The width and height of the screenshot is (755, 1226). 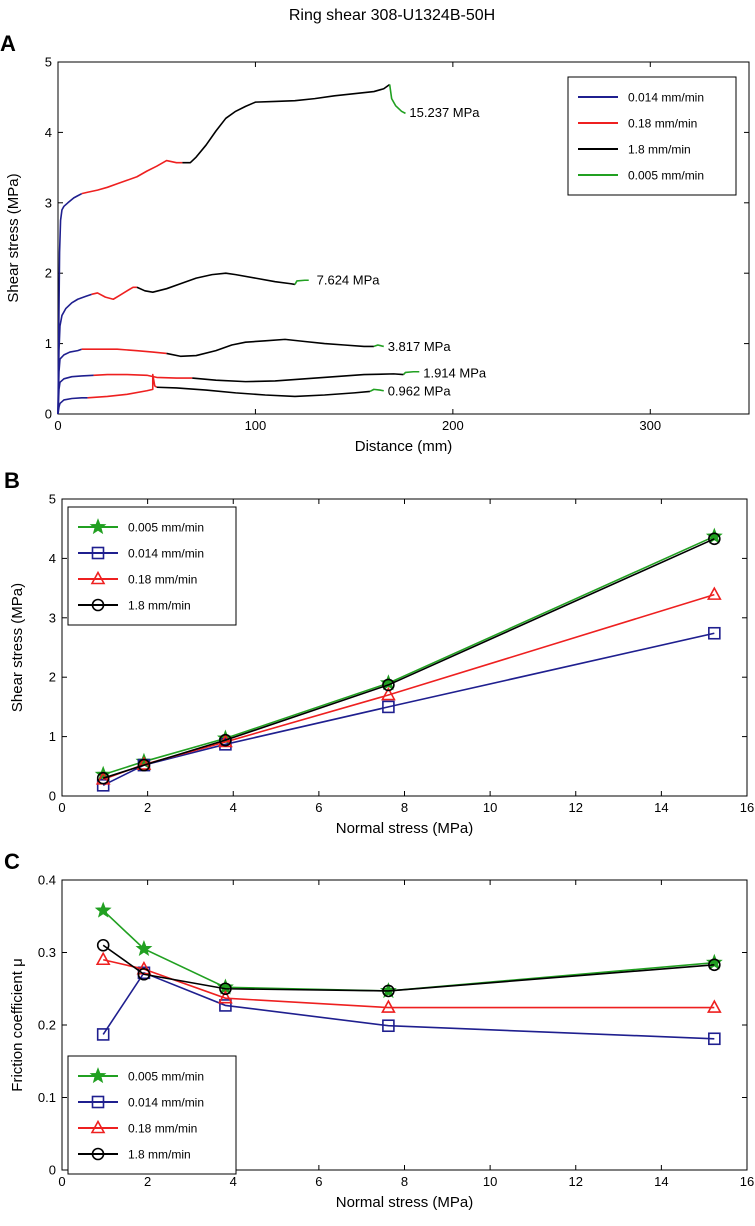 I want to click on panel-a-annotation-15-237-mpa: 15.237 MPa, so click(x=444, y=112).